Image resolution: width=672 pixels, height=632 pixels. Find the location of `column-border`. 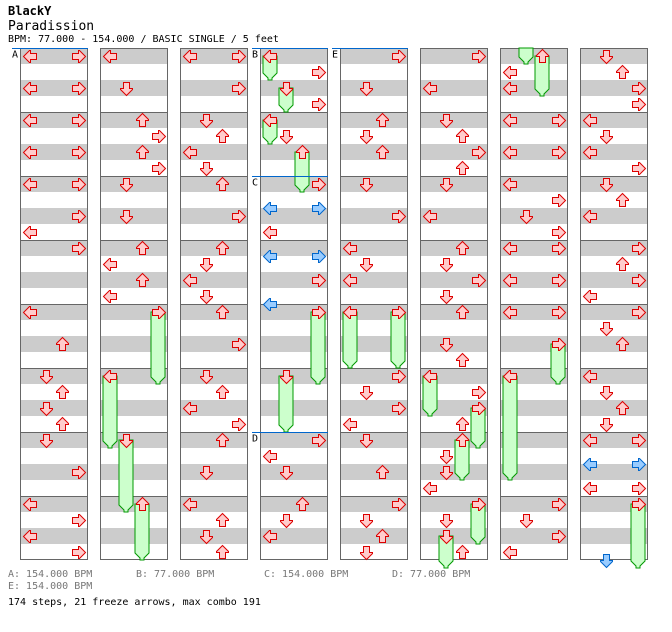

column-border is located at coordinates (214, 304).